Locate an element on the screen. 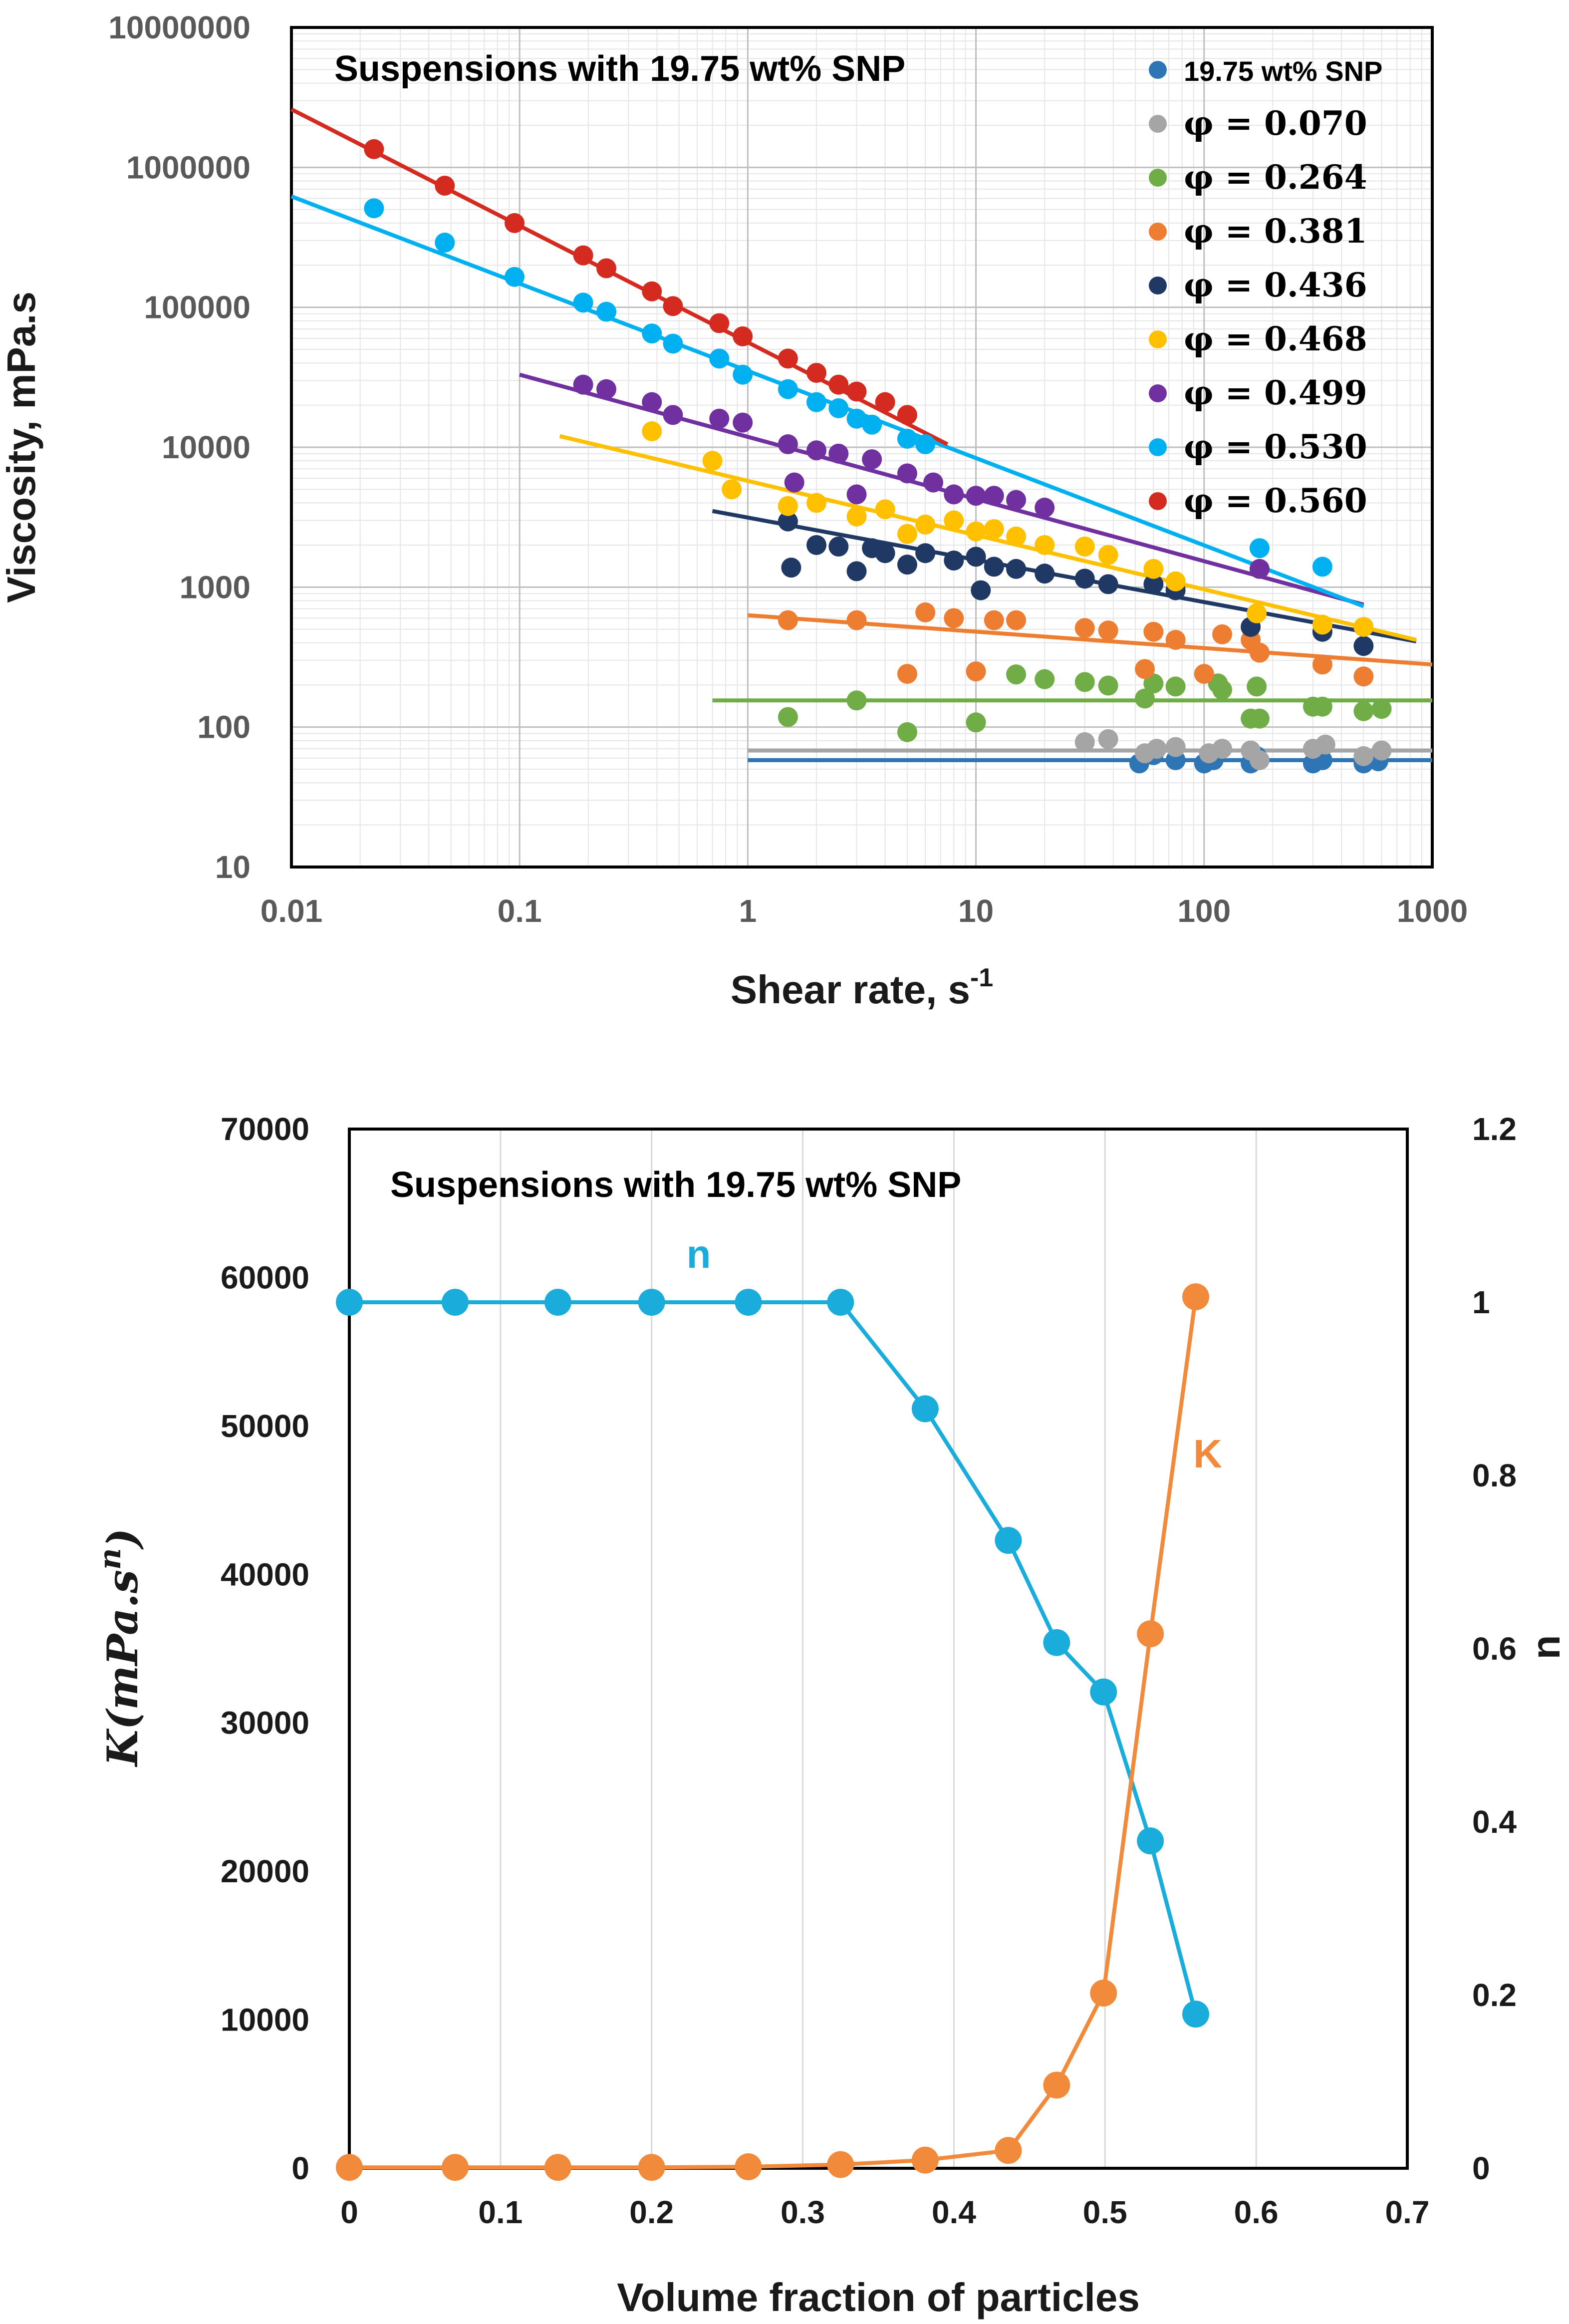  x-tick-label: 0.7 is located at coordinates (1407, 2212).